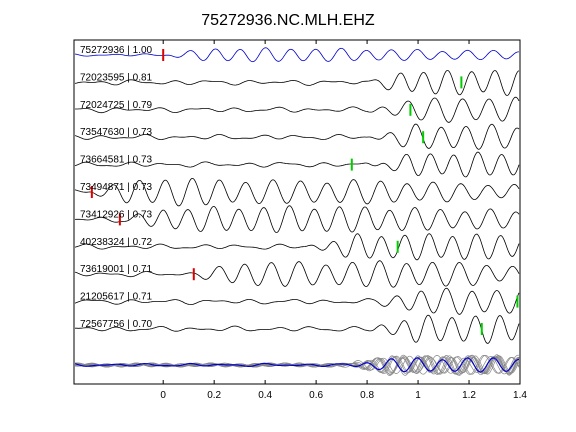 The height and width of the screenshot is (432, 576). I want to click on x-tick-label: 0.6, so click(316, 395).